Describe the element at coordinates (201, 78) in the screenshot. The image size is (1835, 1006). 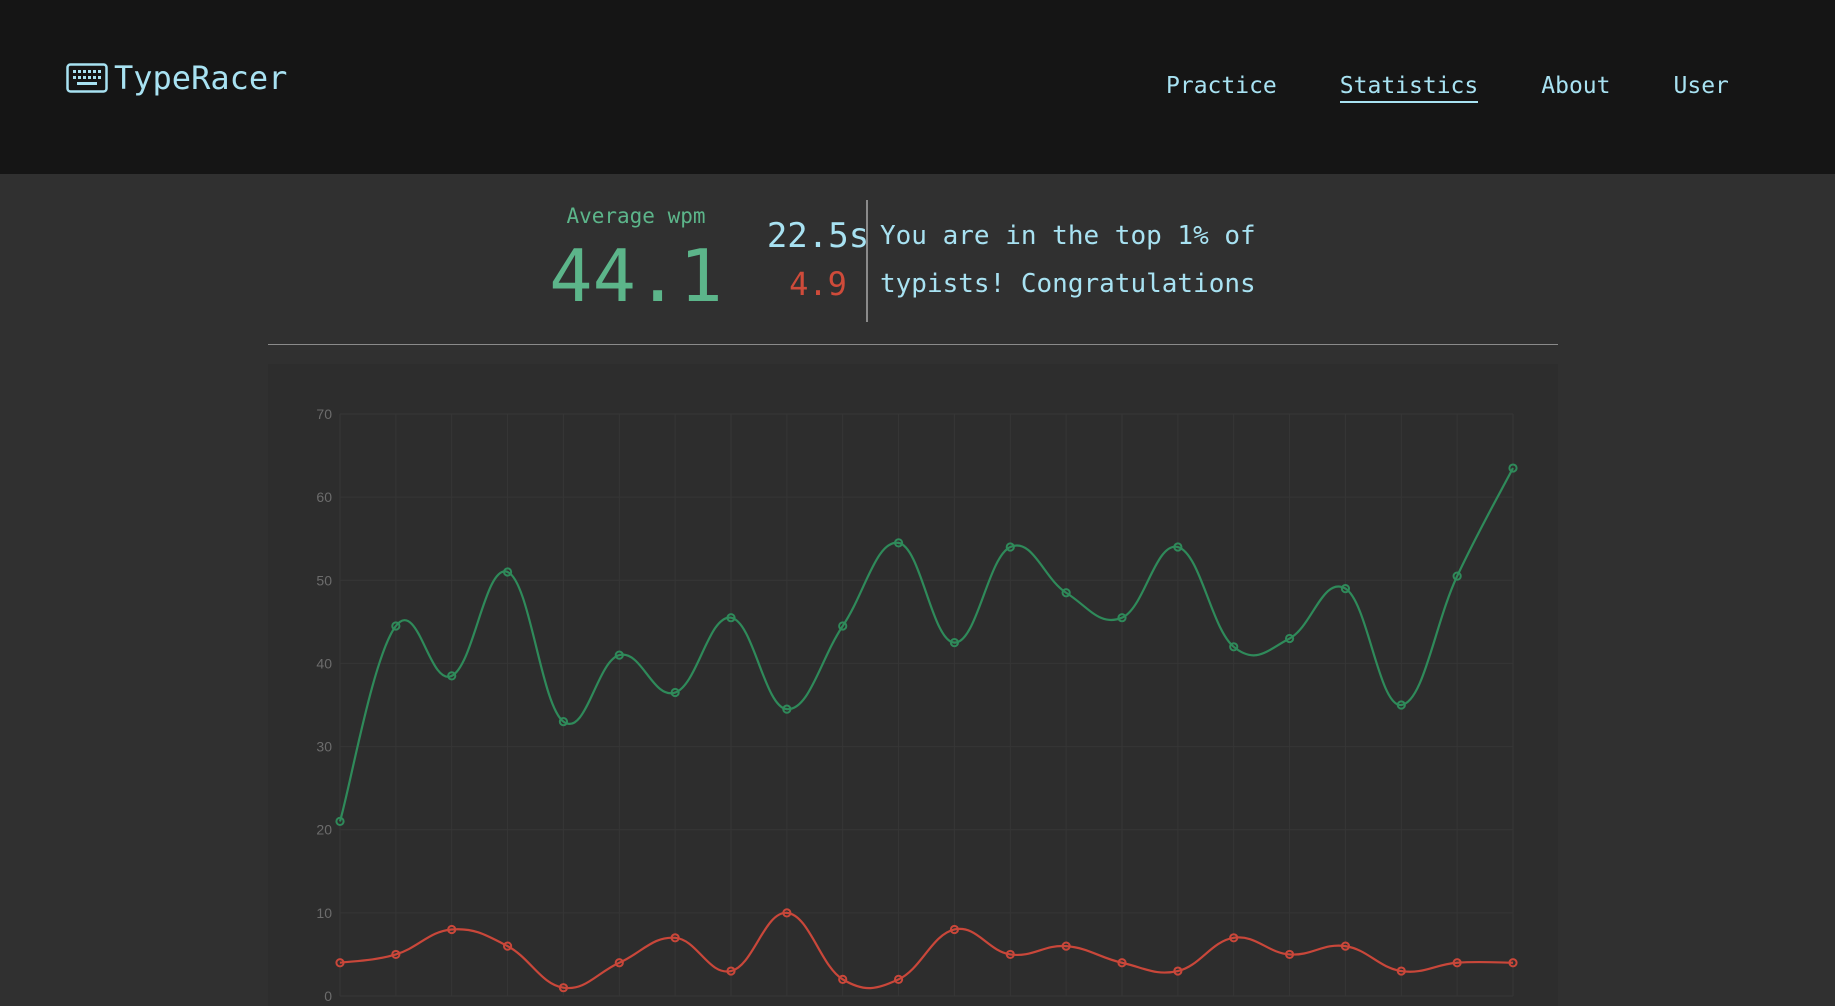
I see `app-title: TypeRacer` at that location.